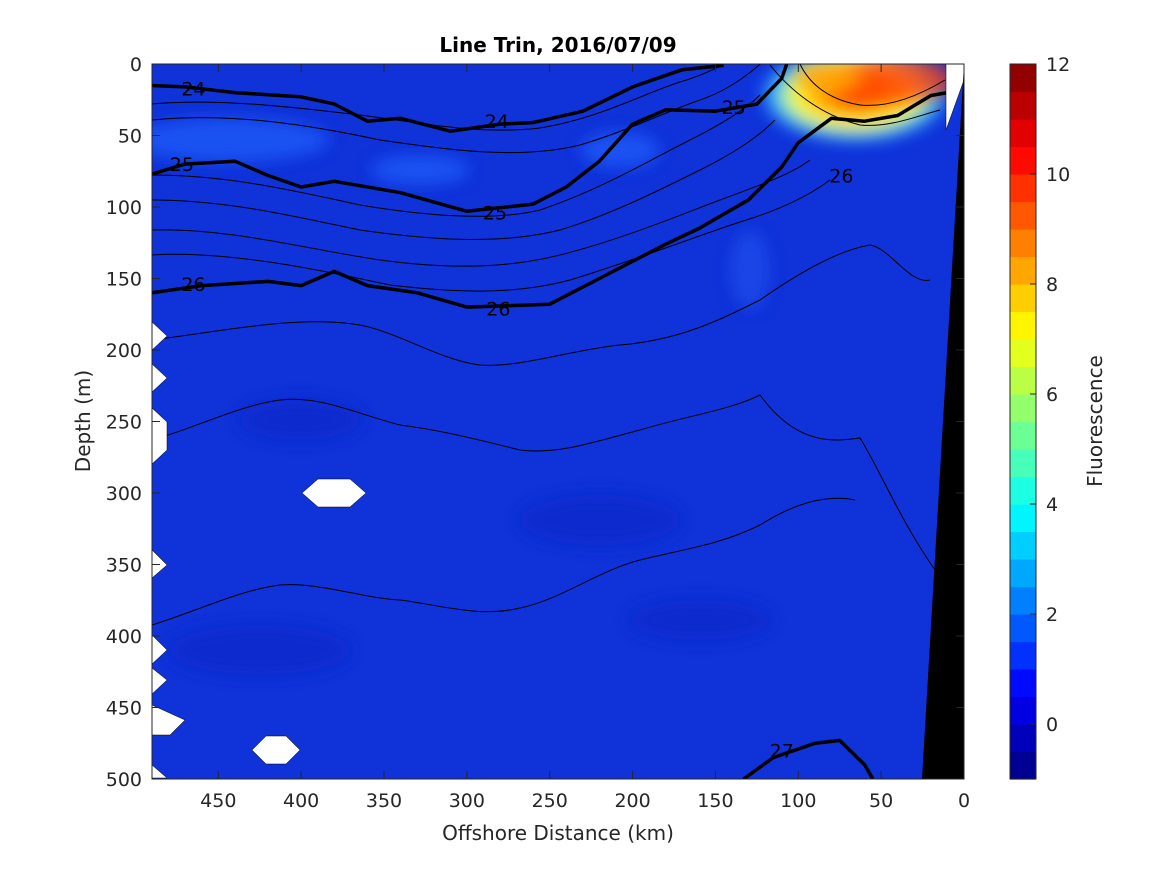 Image resolution: width=1167 pixels, height=875 pixels. What do you see at coordinates (1058, 175) in the screenshot?
I see `colorbar-tick-label: 10` at bounding box center [1058, 175].